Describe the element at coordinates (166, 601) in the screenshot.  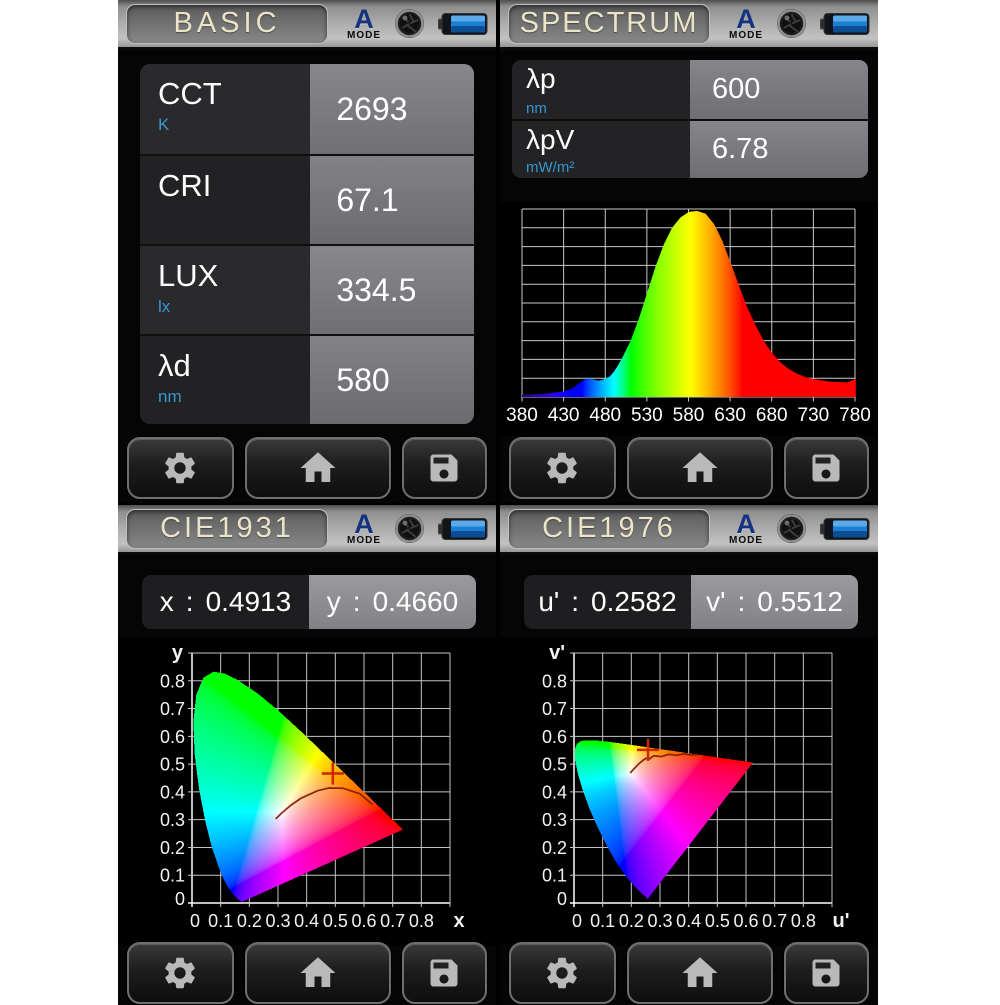
I see `x-coord-label: x` at that location.